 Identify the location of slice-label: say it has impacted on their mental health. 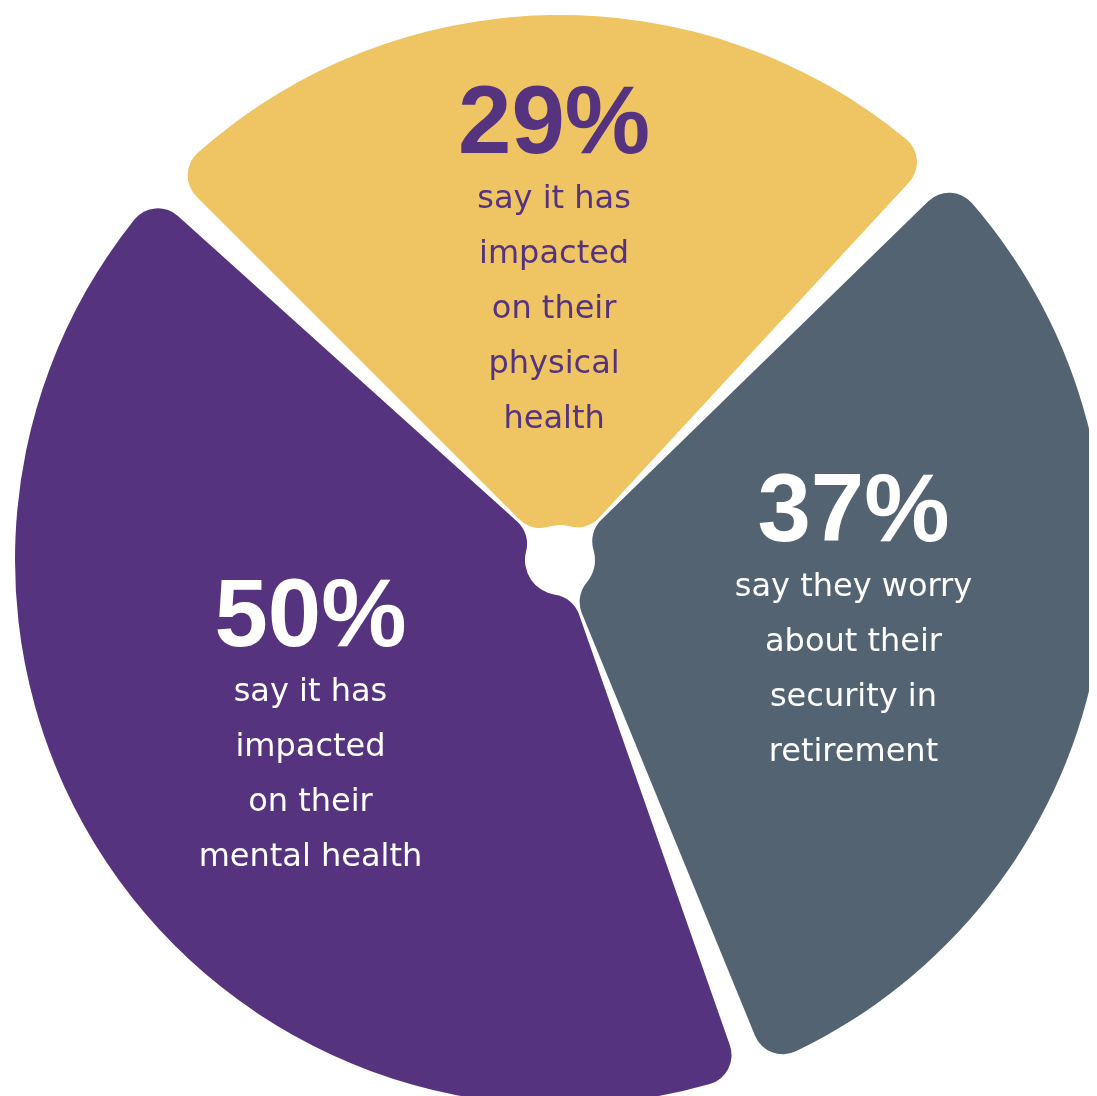
(310, 773).